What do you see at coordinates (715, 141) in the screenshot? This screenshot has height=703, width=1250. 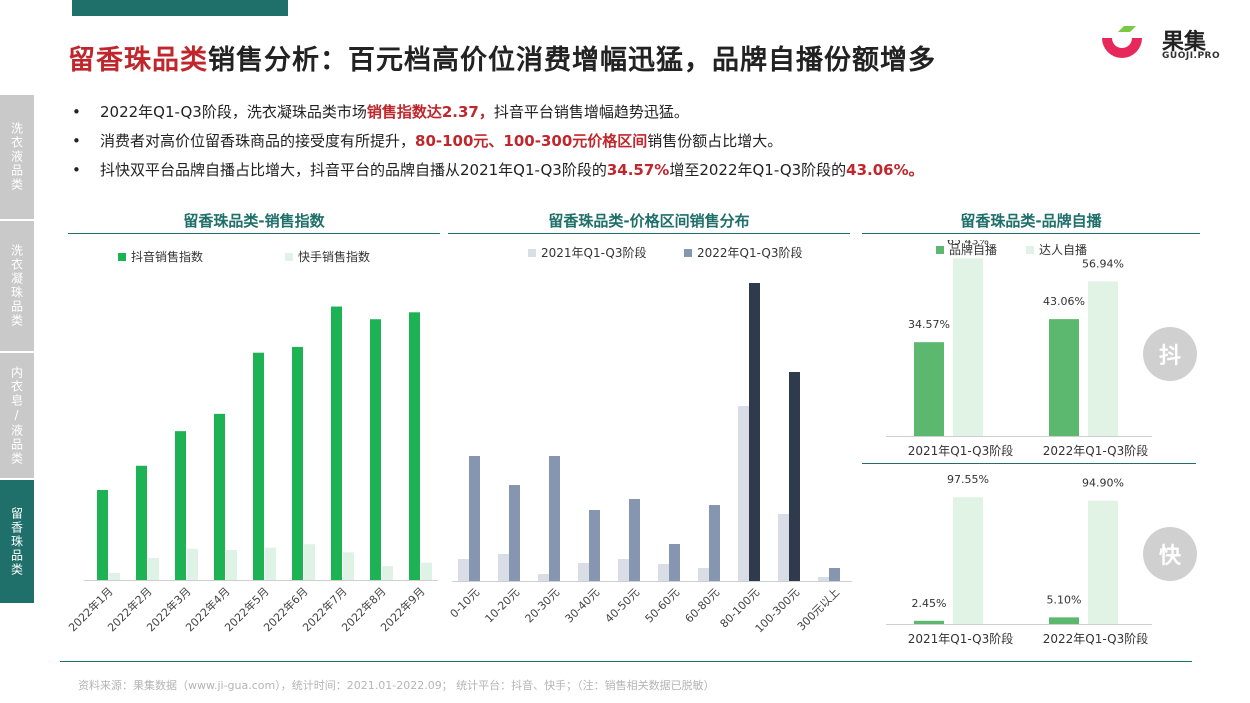 I see `bullet-text: 销售份额占比增大。` at bounding box center [715, 141].